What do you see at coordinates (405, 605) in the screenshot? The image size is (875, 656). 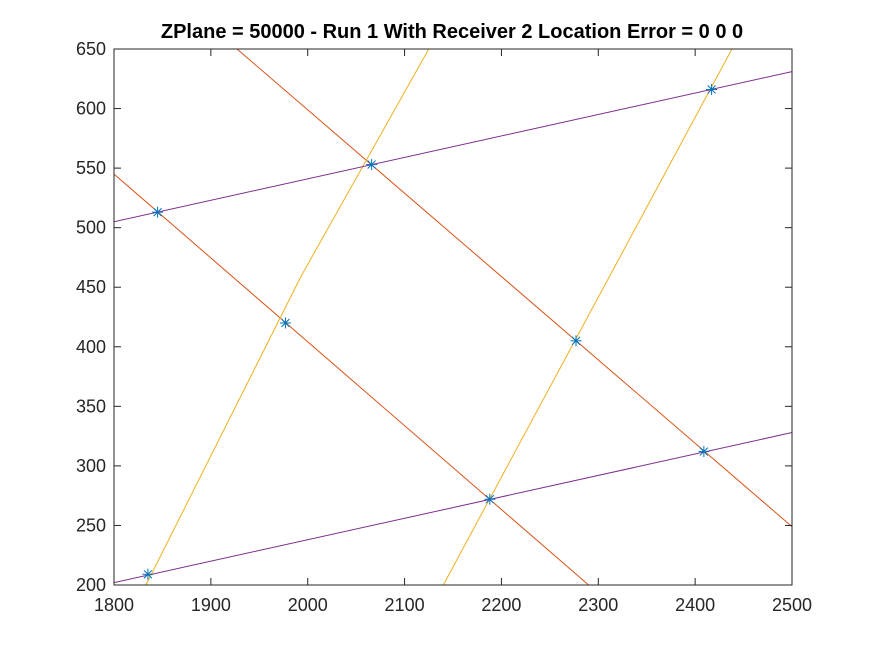 I see `x-tick-label: 2100` at bounding box center [405, 605].